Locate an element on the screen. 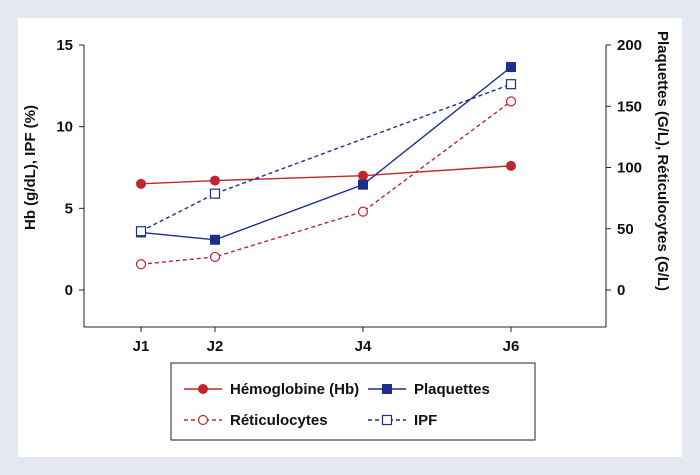 The height and width of the screenshot is (475, 700). x-tick-label: J1 is located at coordinates (141, 346).